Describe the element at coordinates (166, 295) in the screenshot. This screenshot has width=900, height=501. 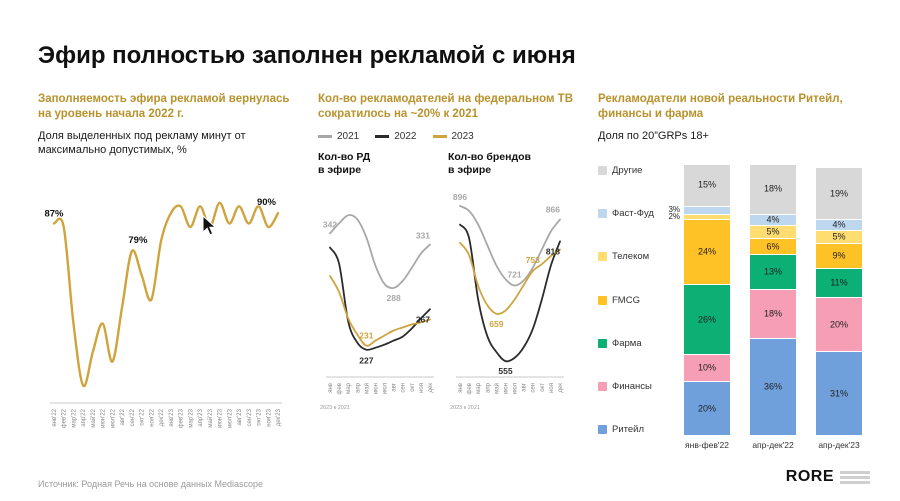
I see `line-series-Доля рекламных минут` at that location.